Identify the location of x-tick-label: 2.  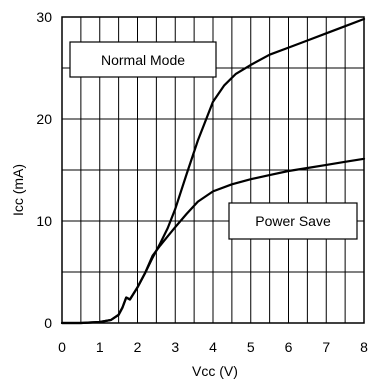
(138, 347).